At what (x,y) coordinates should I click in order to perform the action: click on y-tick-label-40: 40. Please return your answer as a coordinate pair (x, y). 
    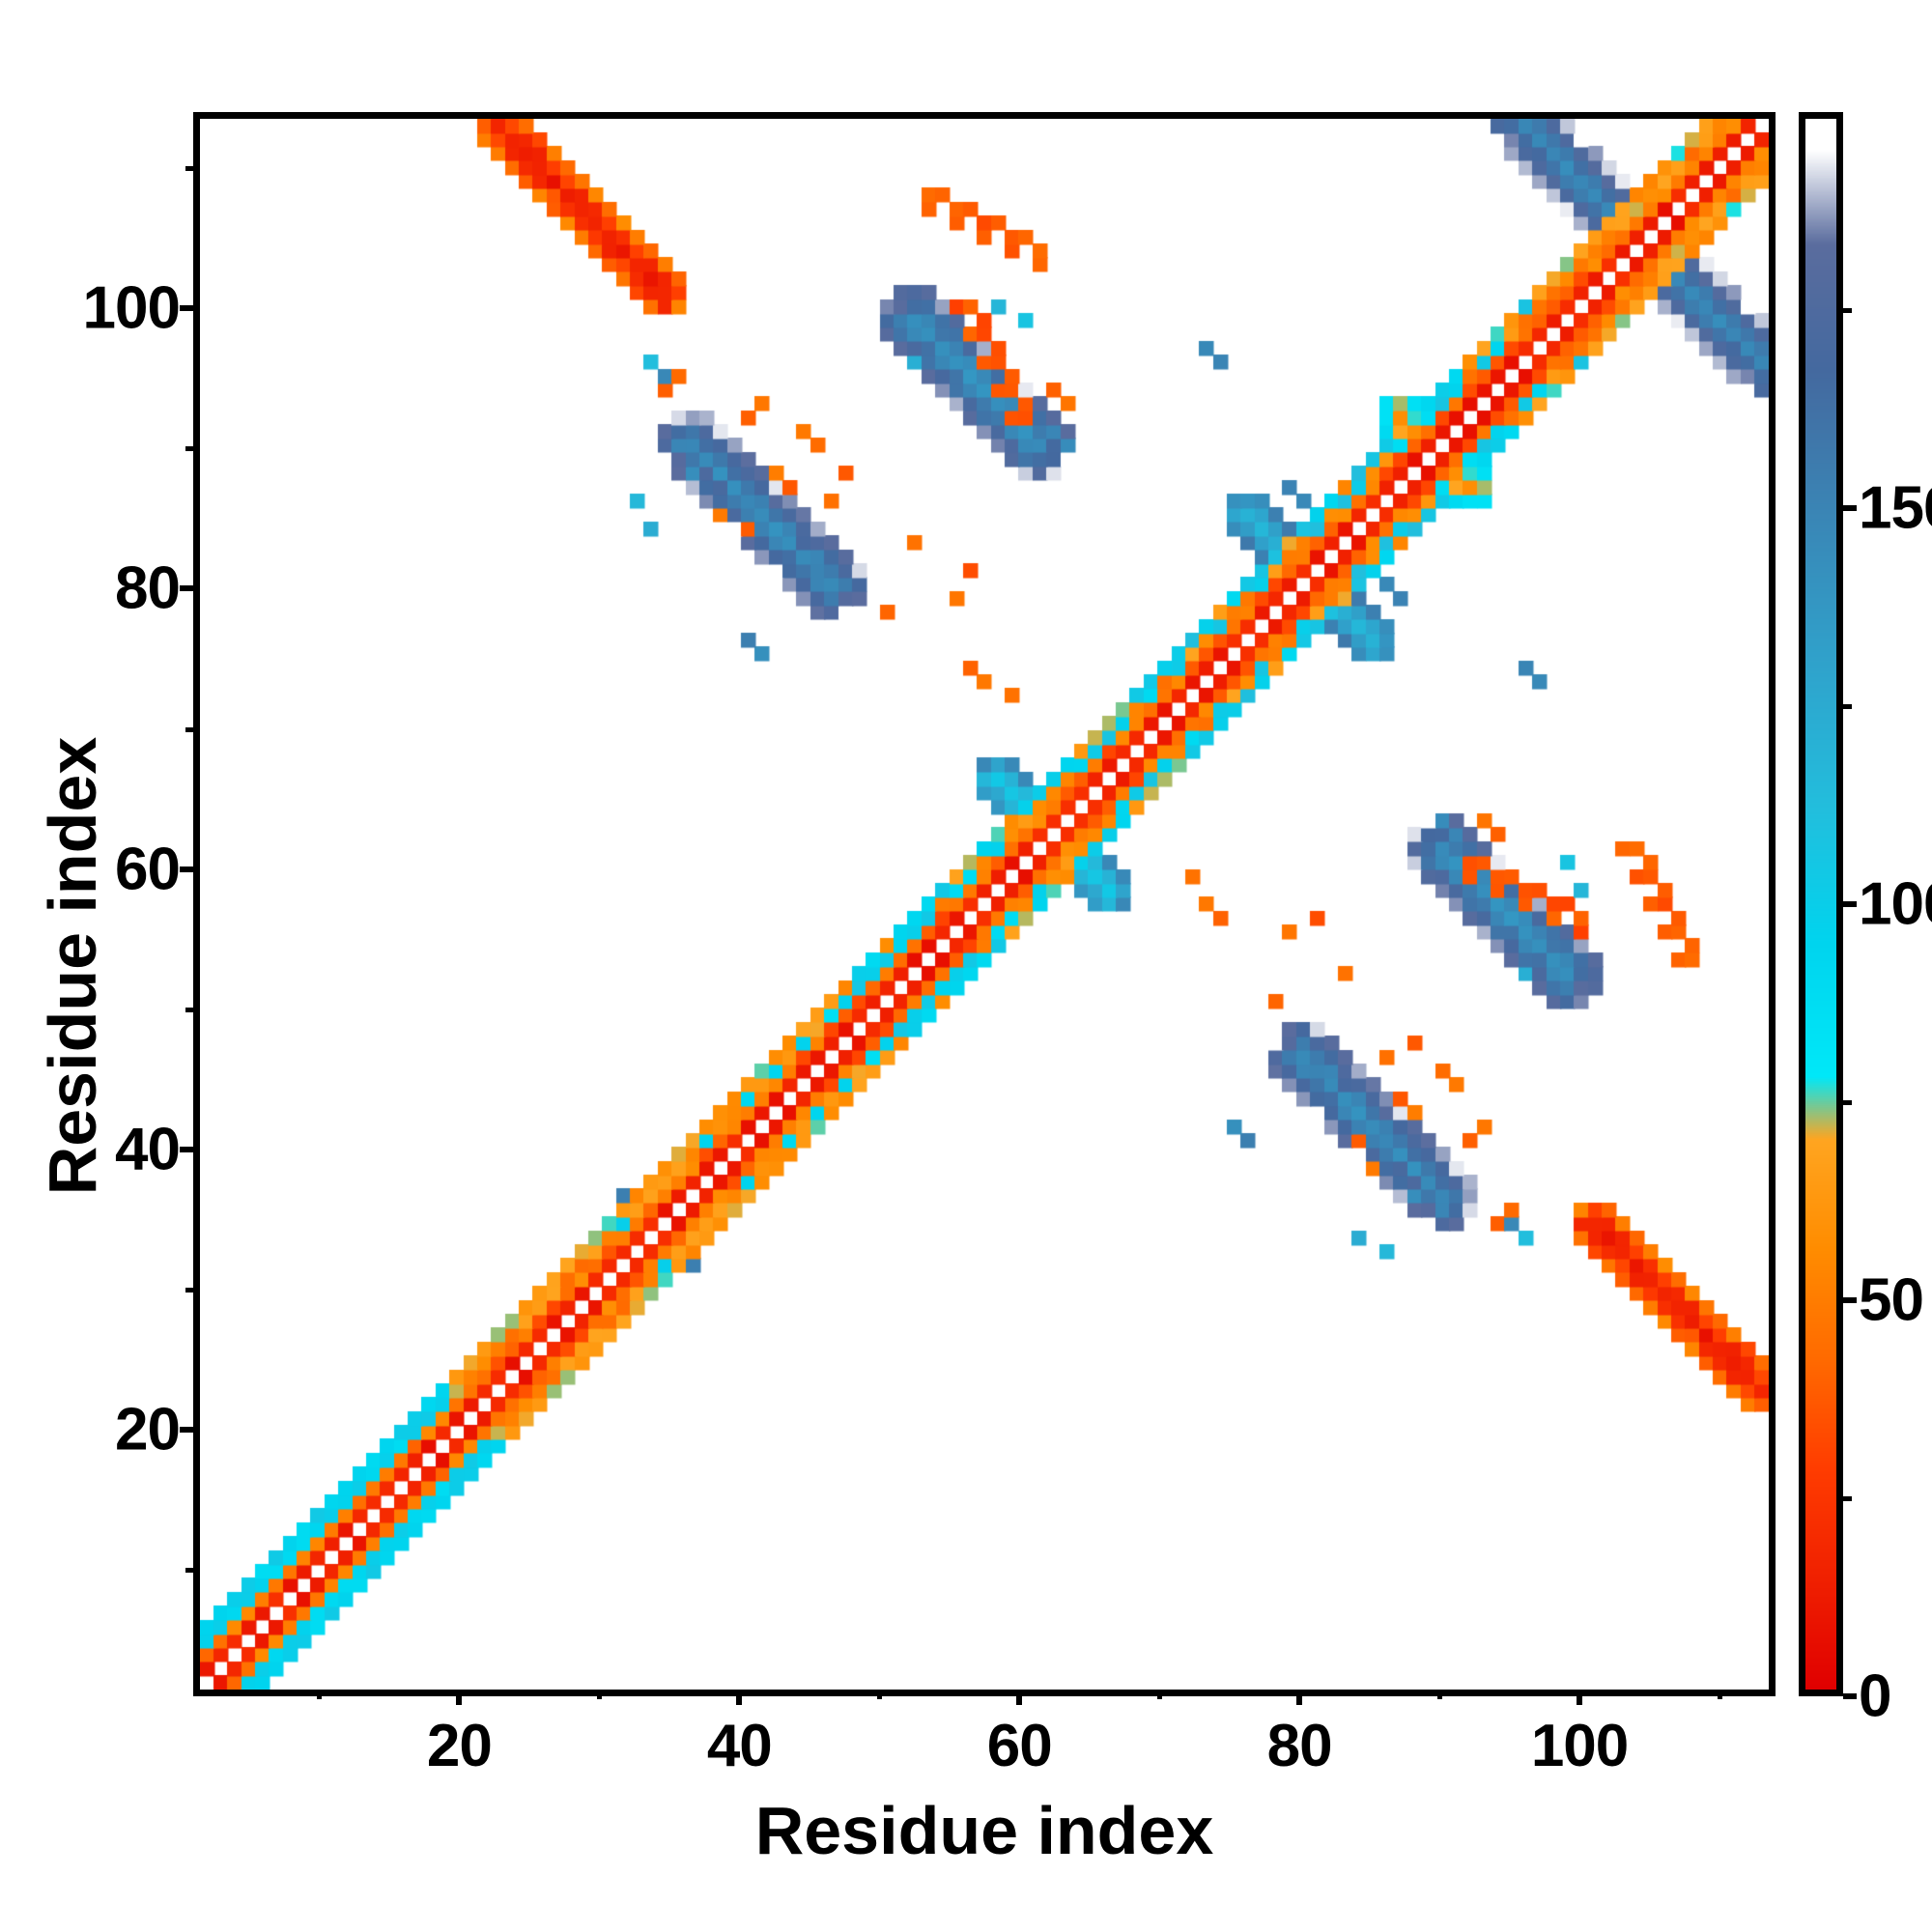
    Looking at the image, I should click on (148, 1149).